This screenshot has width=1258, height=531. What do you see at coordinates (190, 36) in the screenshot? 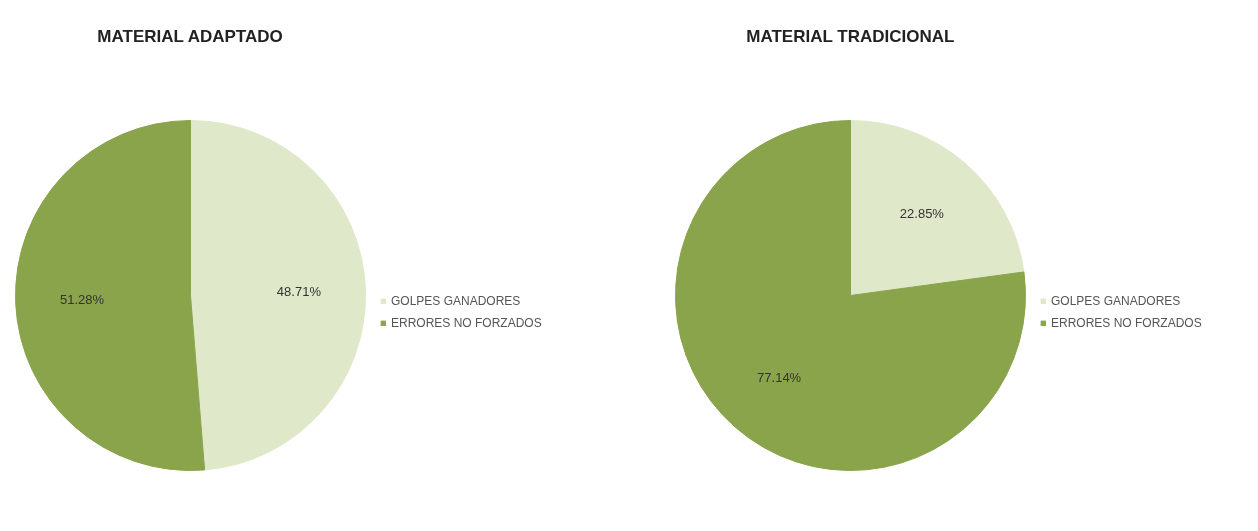
I see `chart-title: MATERIAL ADAPTADO` at bounding box center [190, 36].